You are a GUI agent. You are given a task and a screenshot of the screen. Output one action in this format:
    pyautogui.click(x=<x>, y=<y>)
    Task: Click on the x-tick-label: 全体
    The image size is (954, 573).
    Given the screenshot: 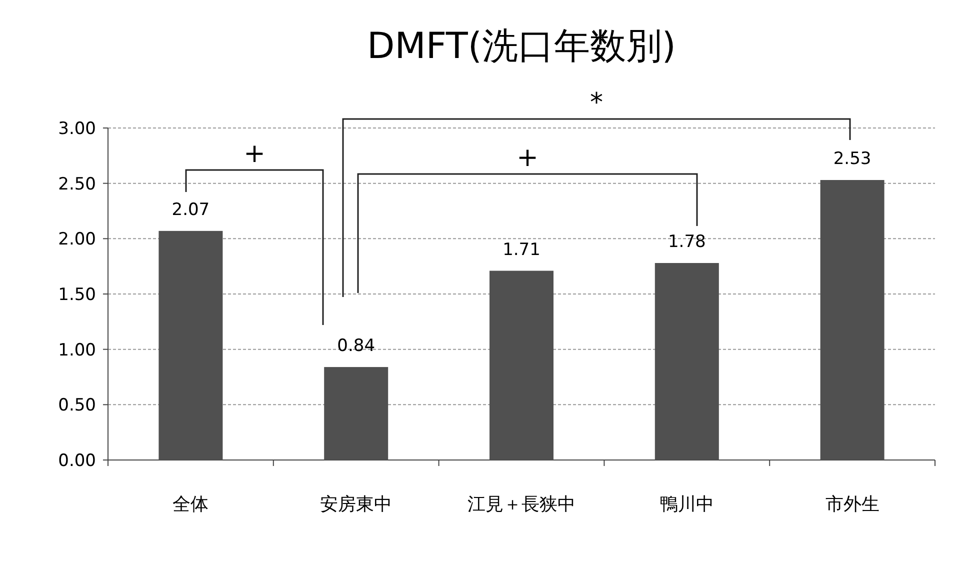 What is the action you would take?
    pyautogui.click(x=190, y=504)
    